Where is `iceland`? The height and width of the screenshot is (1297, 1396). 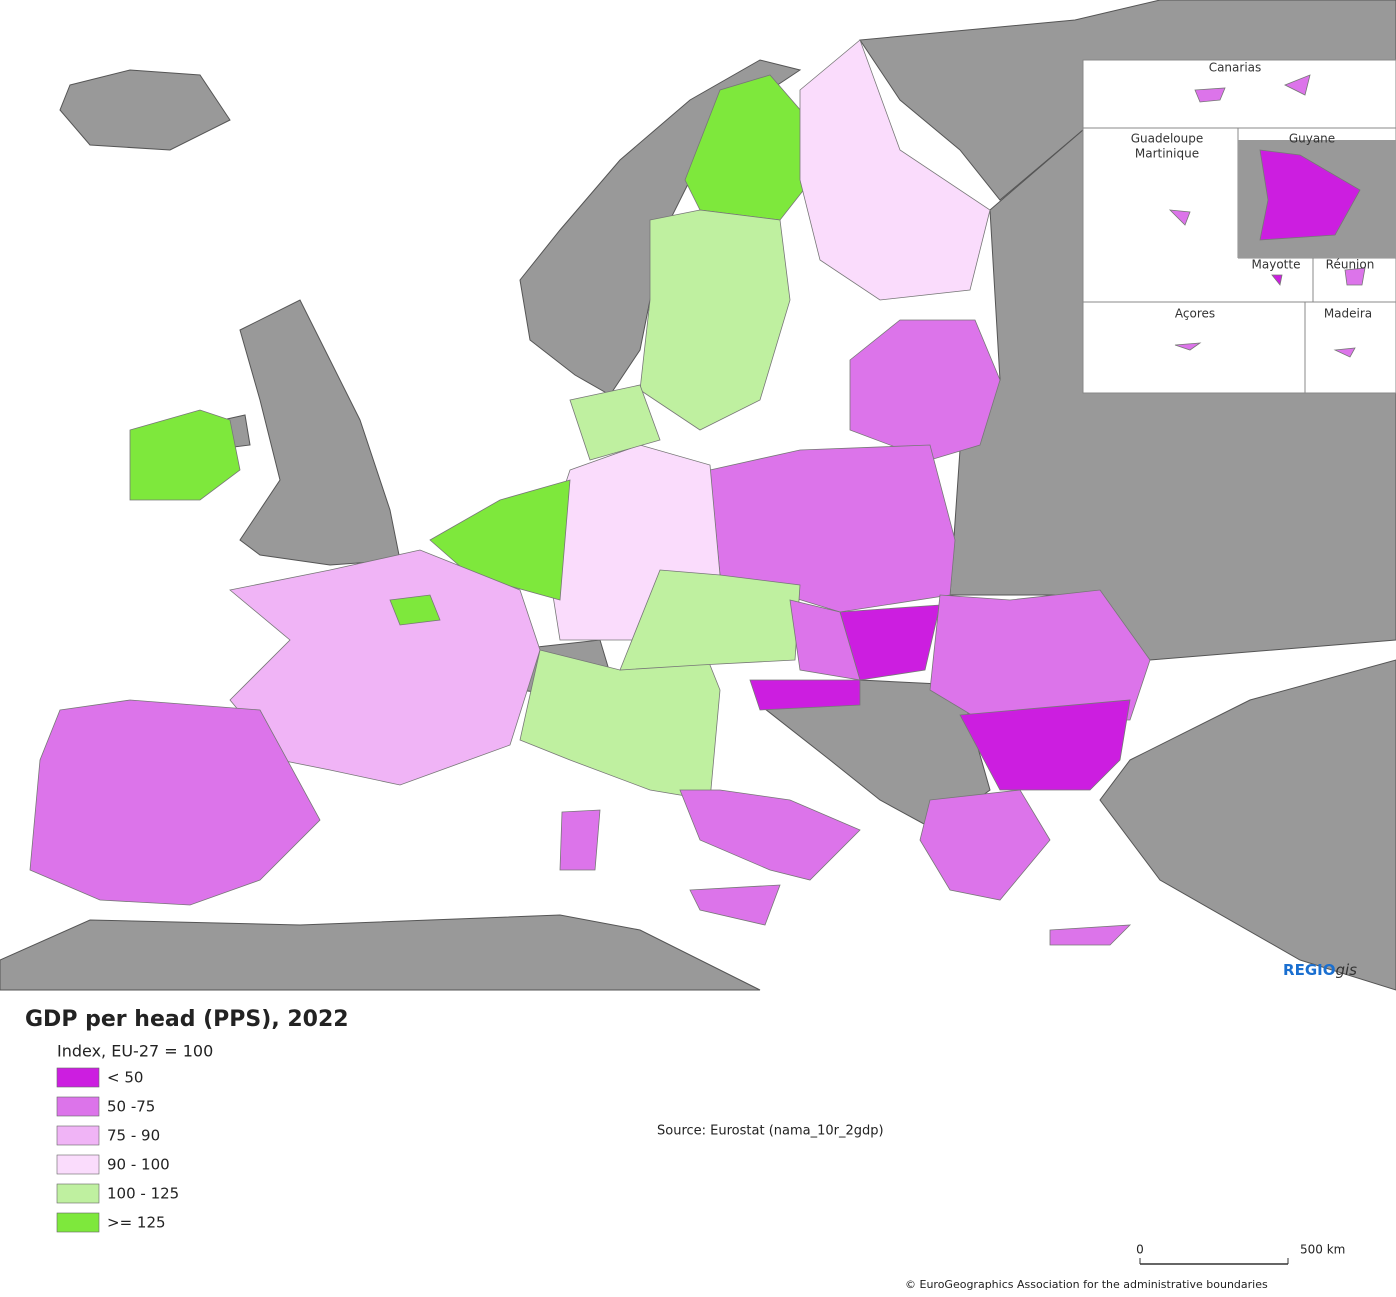 iceland is located at coordinates (145, 110).